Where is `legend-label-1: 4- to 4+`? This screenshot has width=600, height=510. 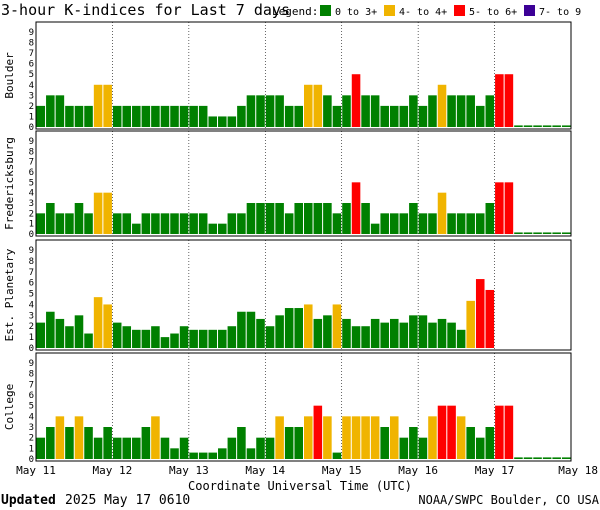
legend-label-1: 4- to 4+ is located at coordinates (423, 12).